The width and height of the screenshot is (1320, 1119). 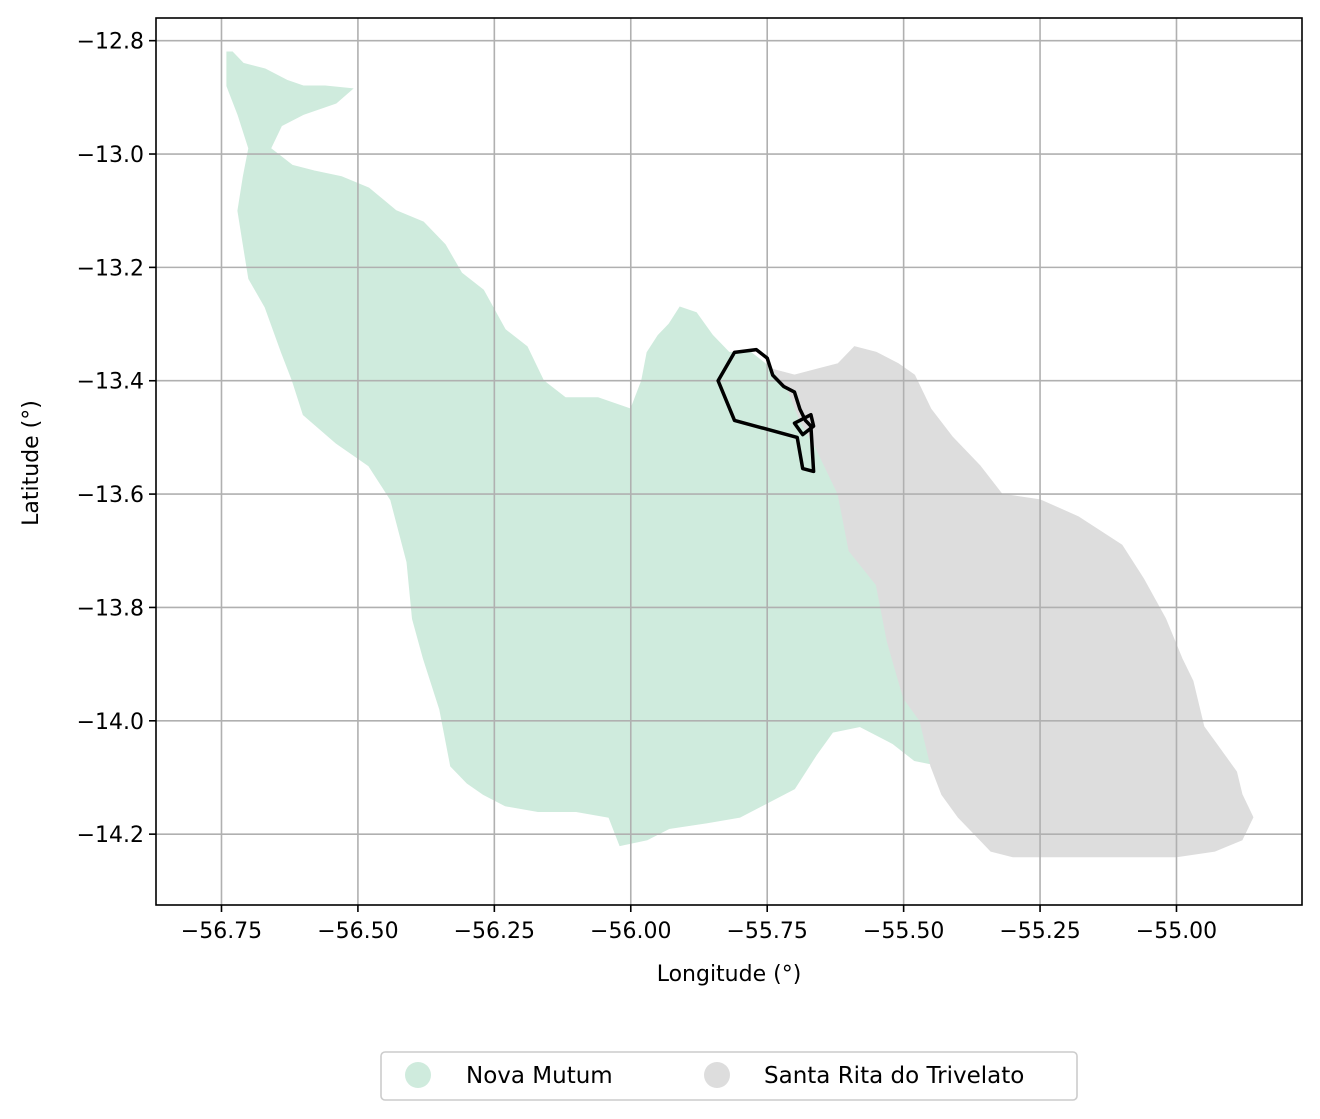 I want to click on x-tick-label: −56.75, so click(x=221, y=931).